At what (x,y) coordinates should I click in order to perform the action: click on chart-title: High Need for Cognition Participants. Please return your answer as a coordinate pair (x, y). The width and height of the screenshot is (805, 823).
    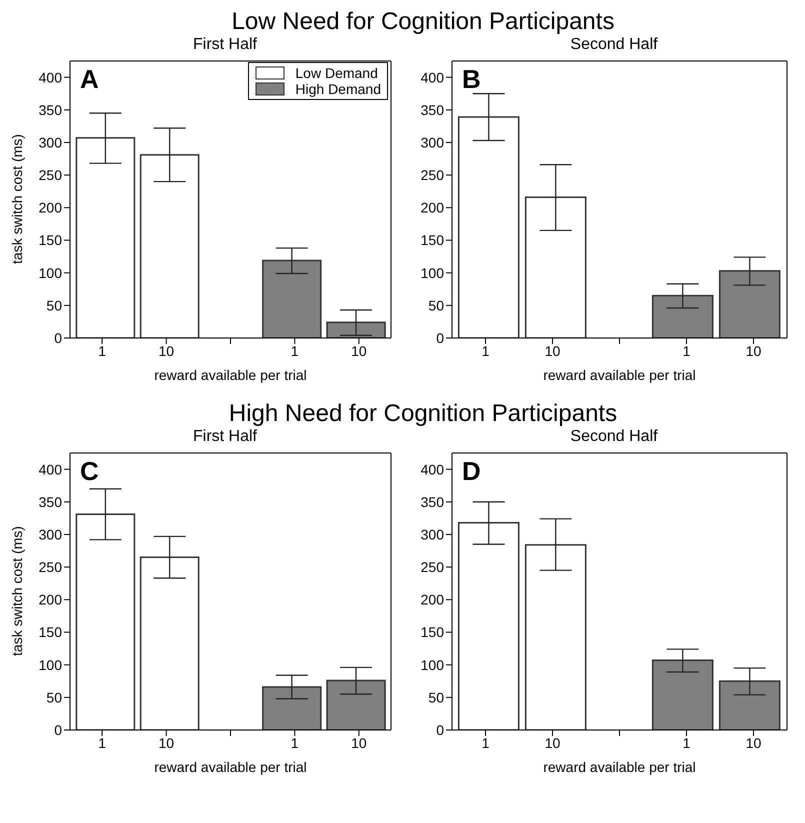
    Looking at the image, I should click on (423, 414).